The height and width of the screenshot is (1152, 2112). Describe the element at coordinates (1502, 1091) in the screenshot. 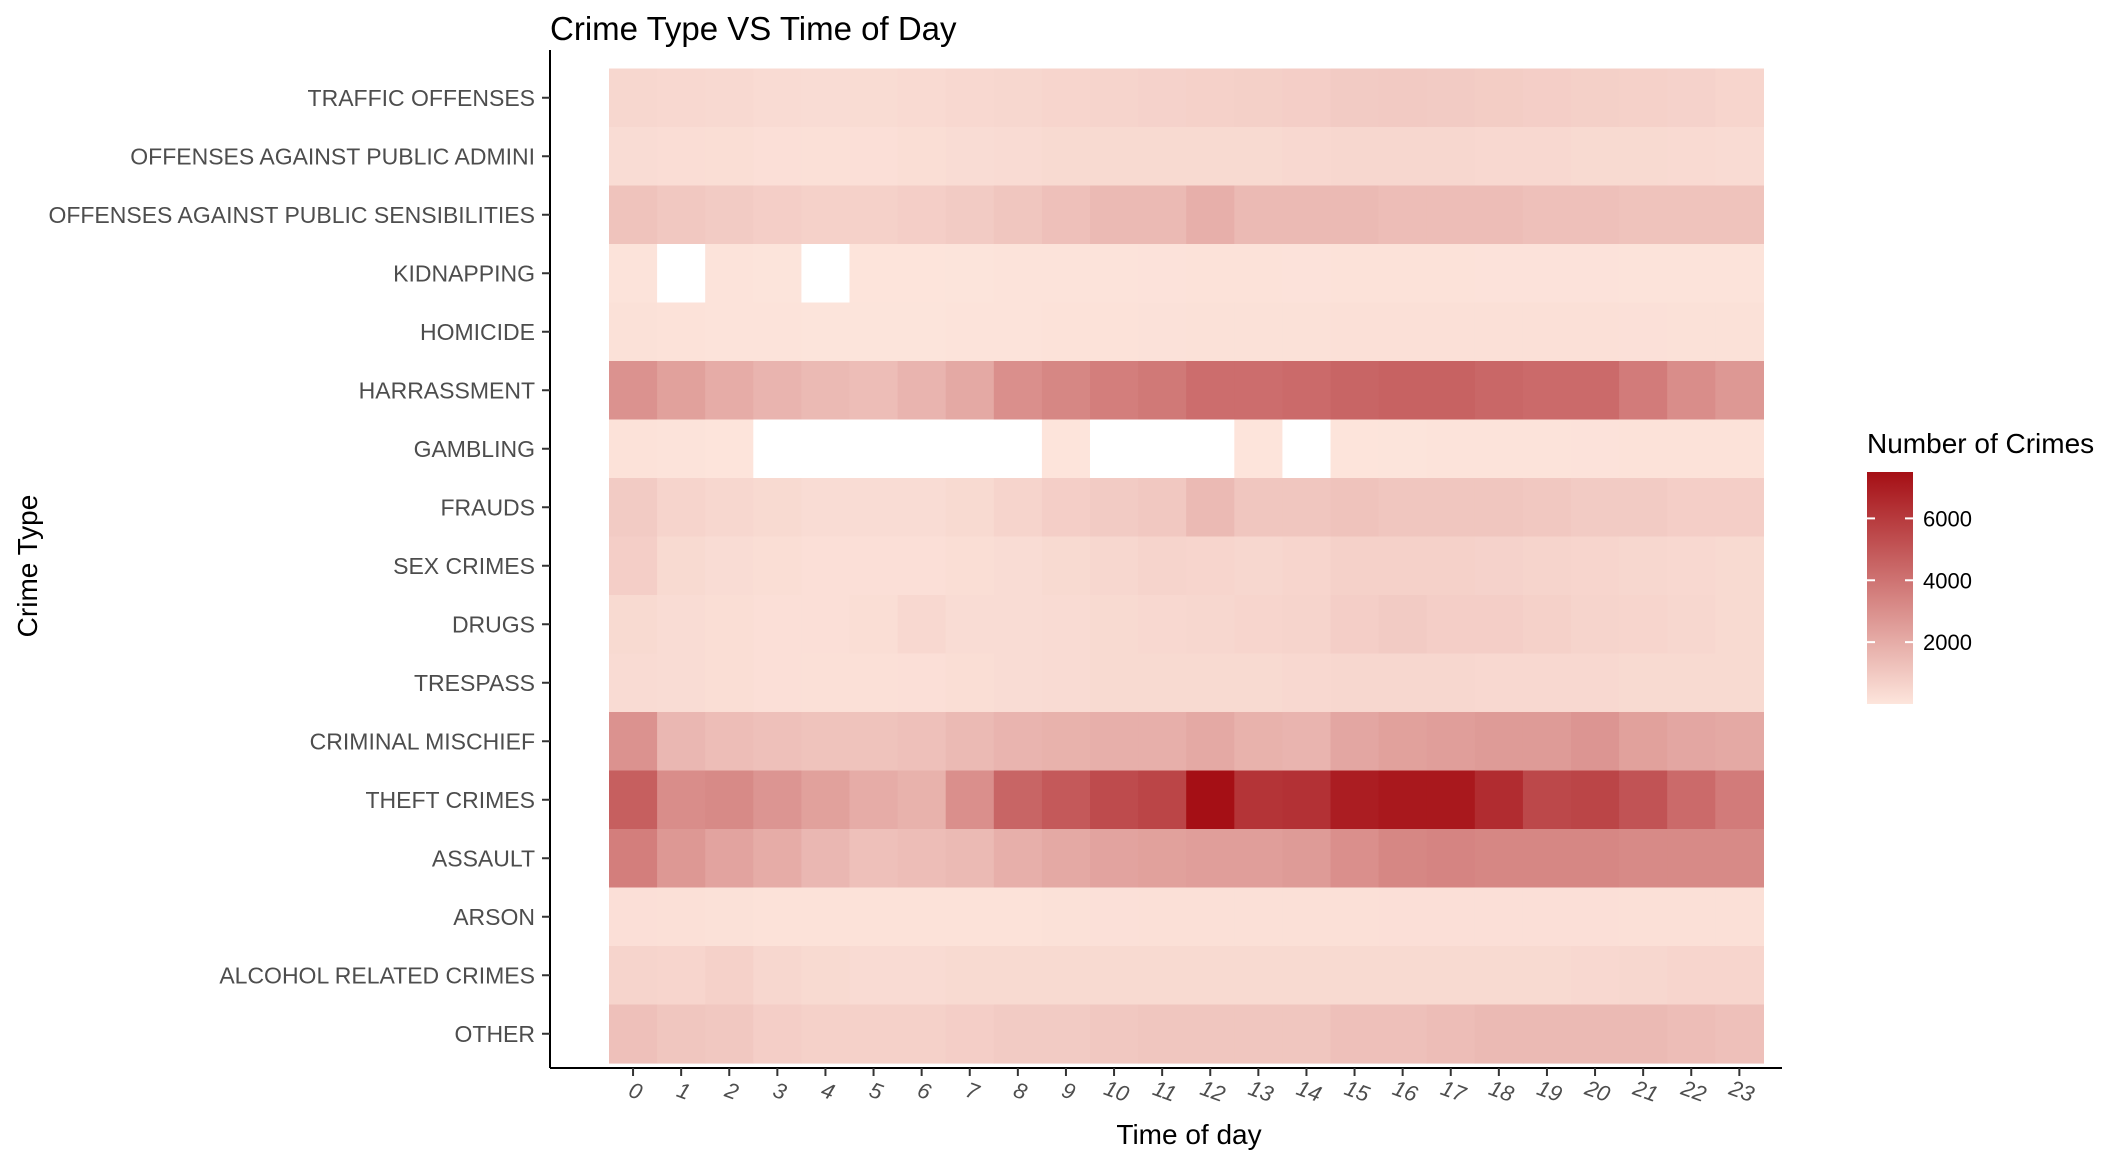

I see `x-tick-label: 18` at that location.